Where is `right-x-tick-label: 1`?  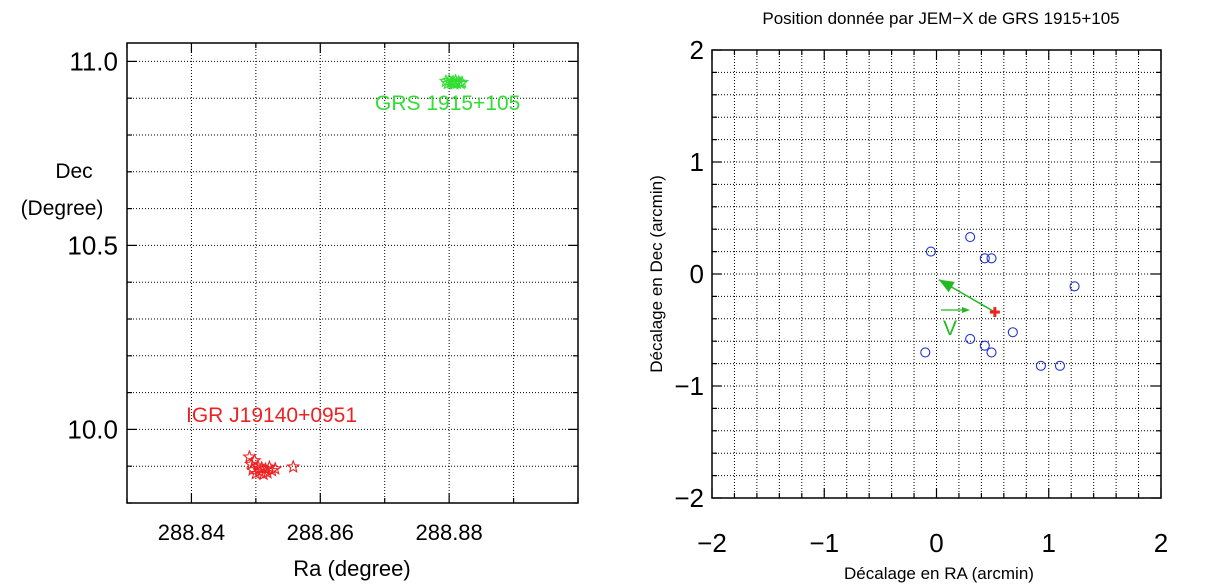
right-x-tick-label: 1 is located at coordinates (1049, 543).